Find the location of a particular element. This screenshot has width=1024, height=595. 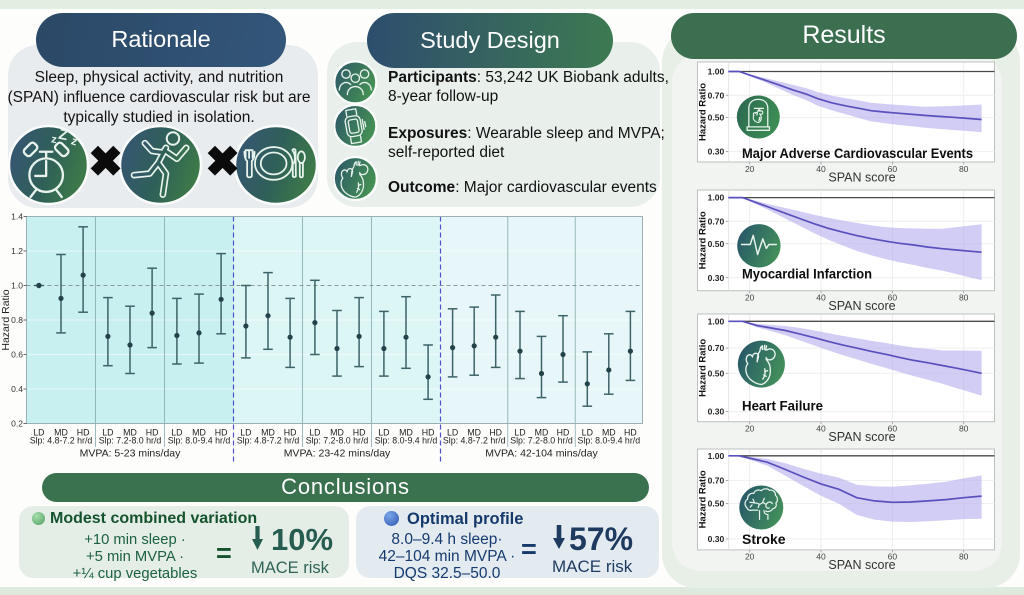

svg-text: 1.4 is located at coordinates (17, 216).